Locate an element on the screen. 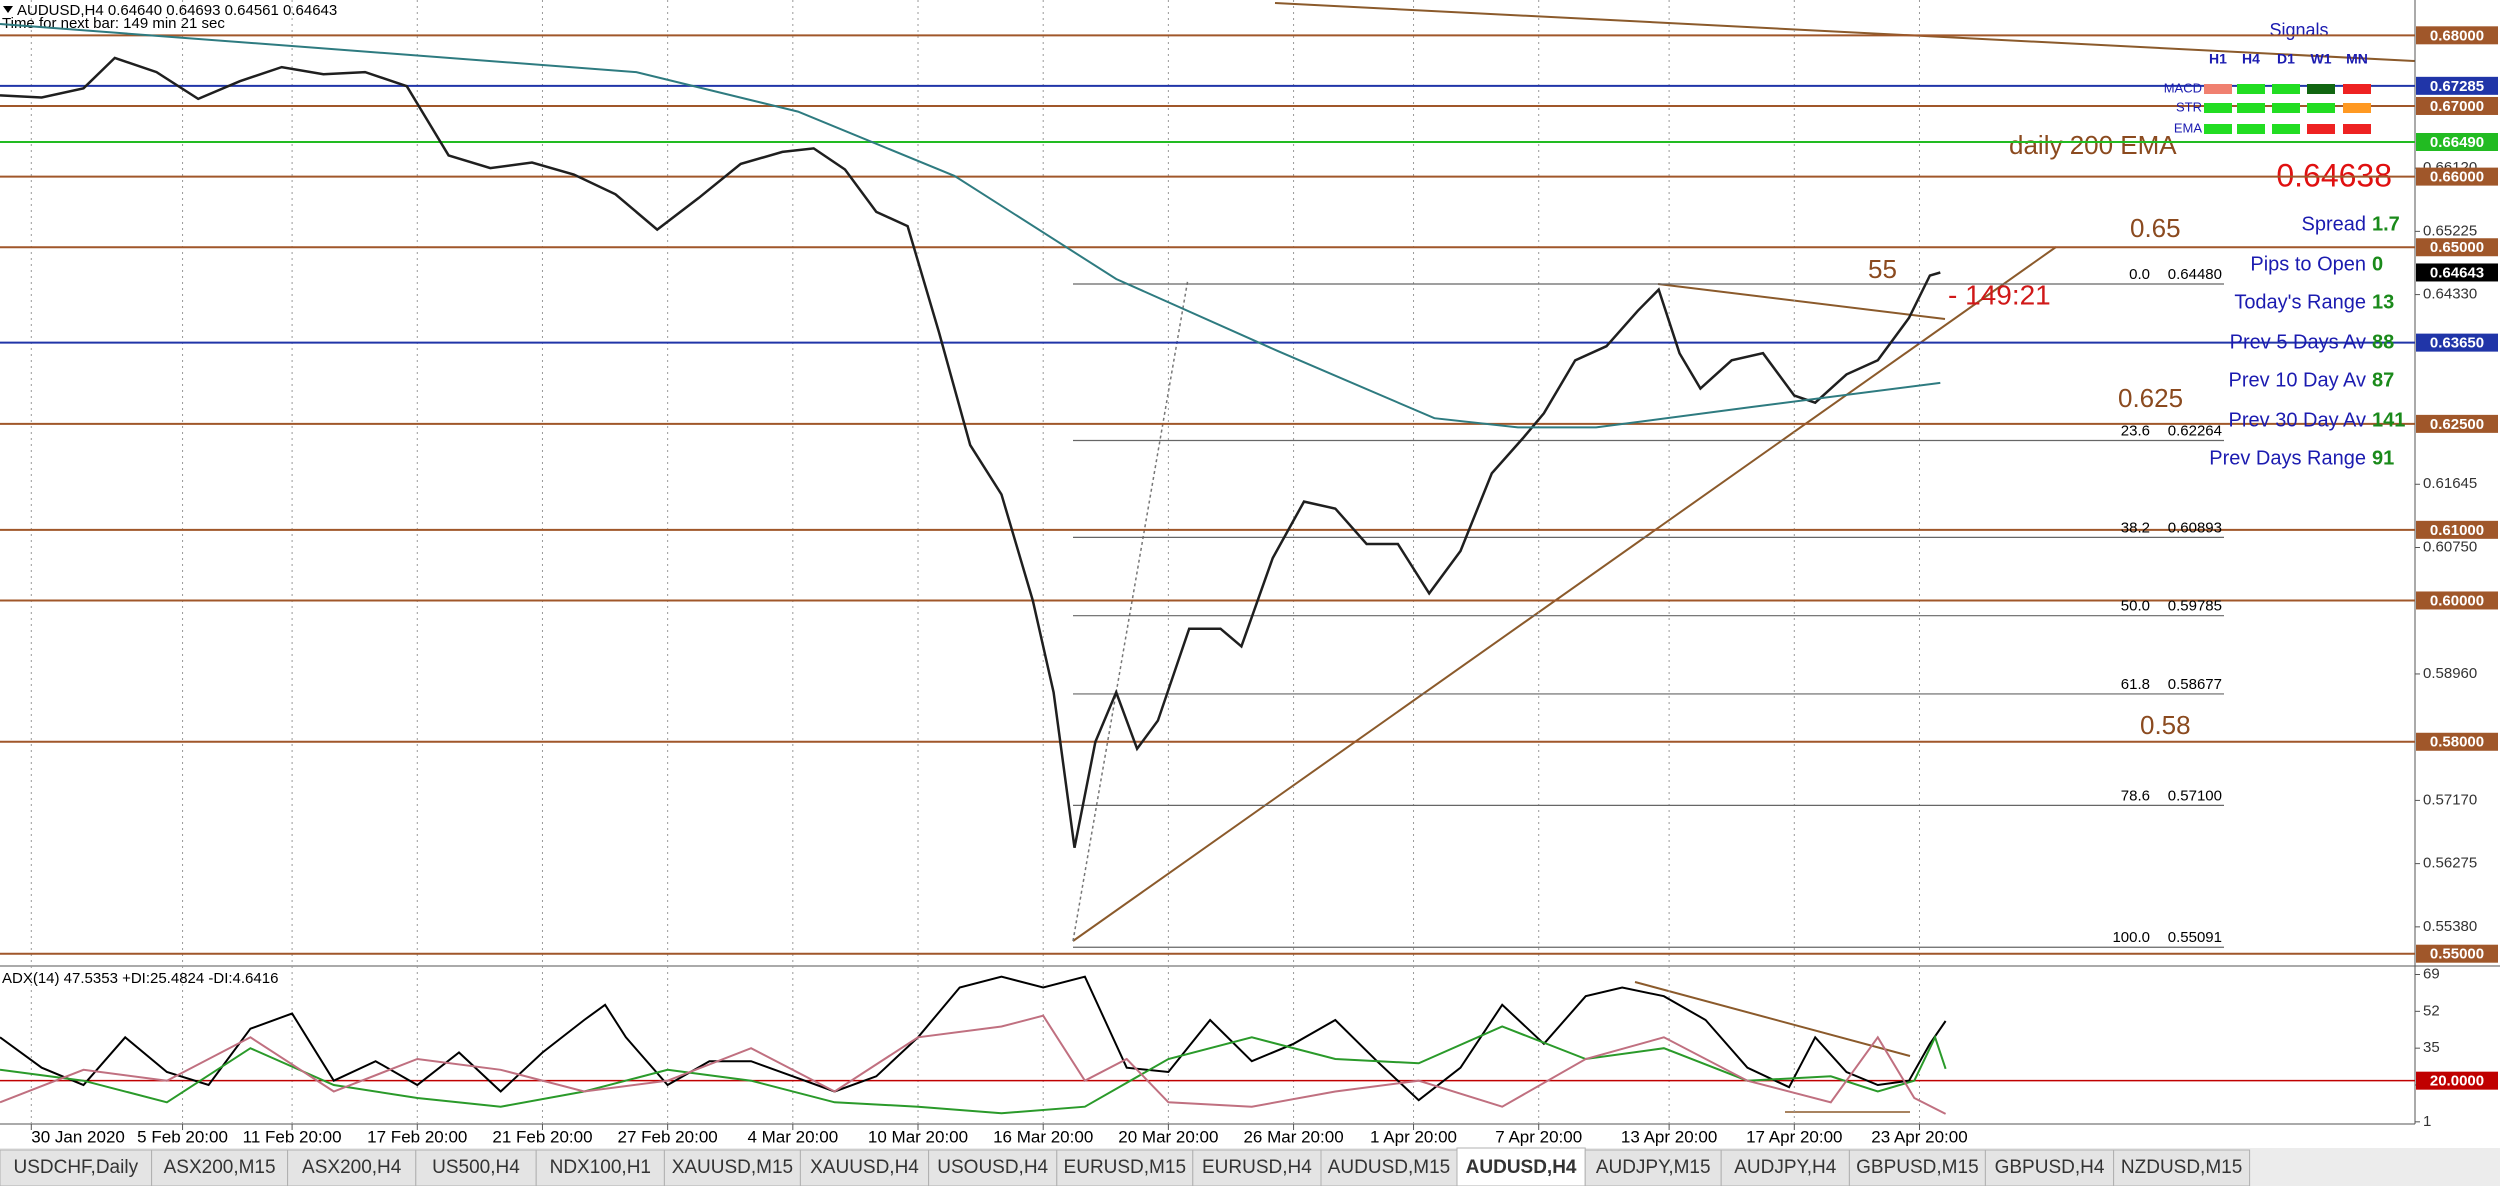 The image size is (2500, 1186). info-value: 13 is located at coordinates (2383, 302).